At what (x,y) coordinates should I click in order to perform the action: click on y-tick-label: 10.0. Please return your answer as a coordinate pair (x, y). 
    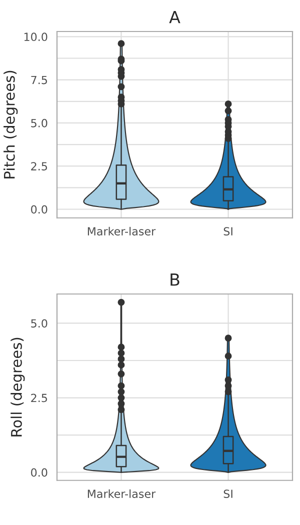
    Looking at the image, I should click on (36, 37).